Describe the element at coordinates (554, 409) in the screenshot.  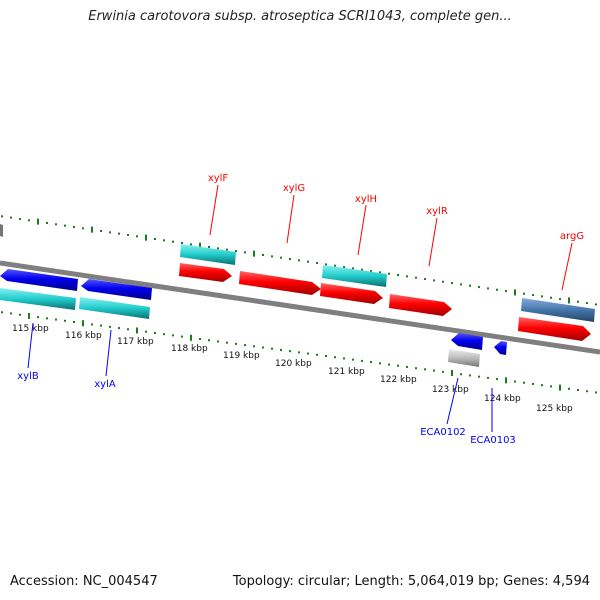
I see `tick-label: 125 kbp` at that location.